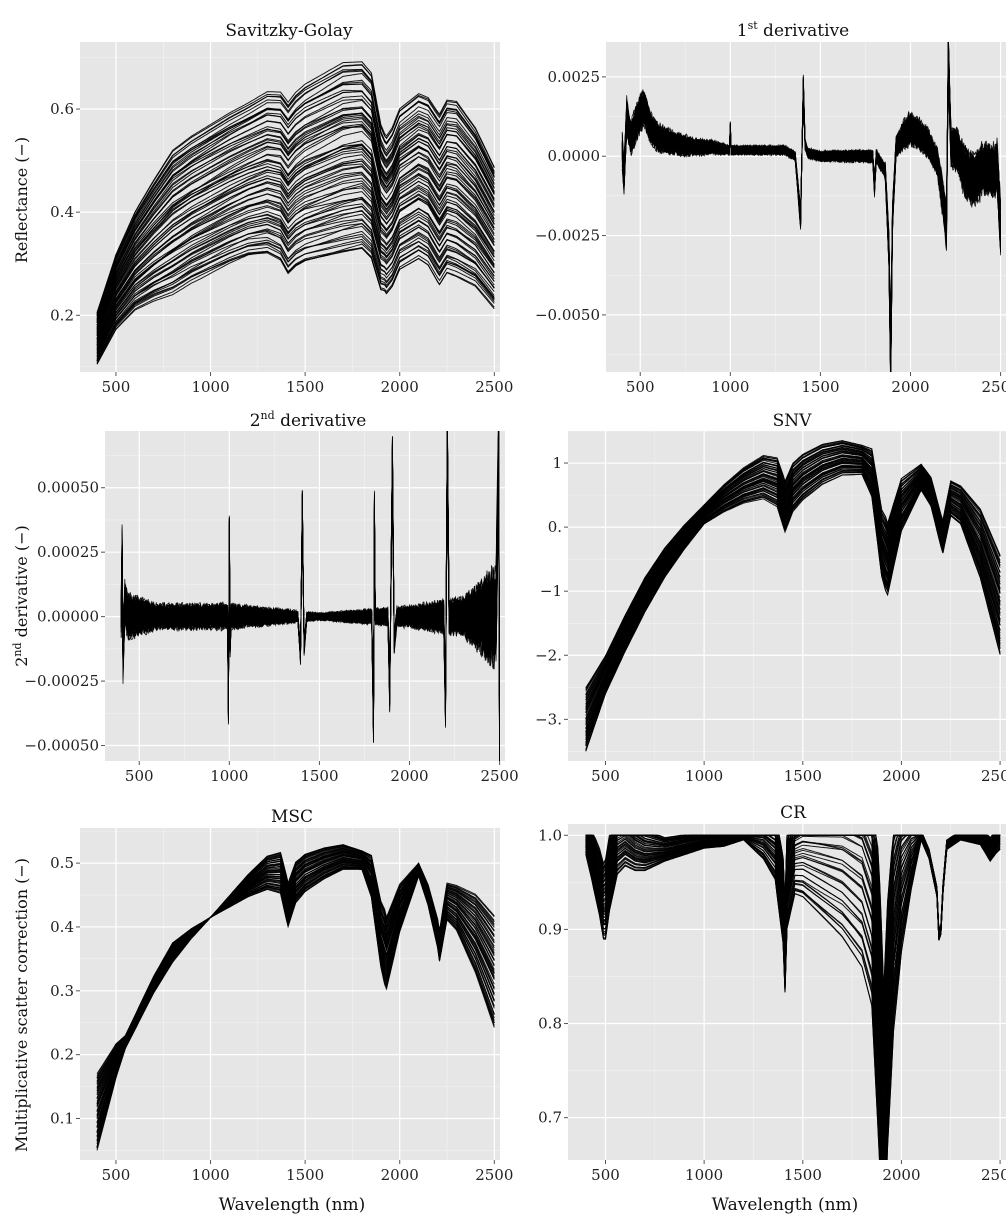 The width and height of the screenshot is (1006, 1218). What do you see at coordinates (292, 817) in the screenshot?
I see `panel-title: MSC` at bounding box center [292, 817].